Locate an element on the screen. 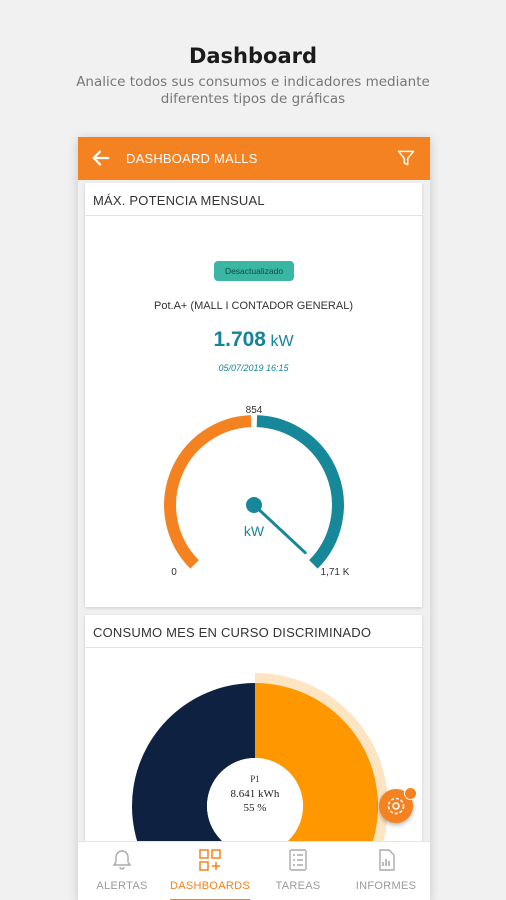  donut-outer-ring is located at coordinates (321, 786).